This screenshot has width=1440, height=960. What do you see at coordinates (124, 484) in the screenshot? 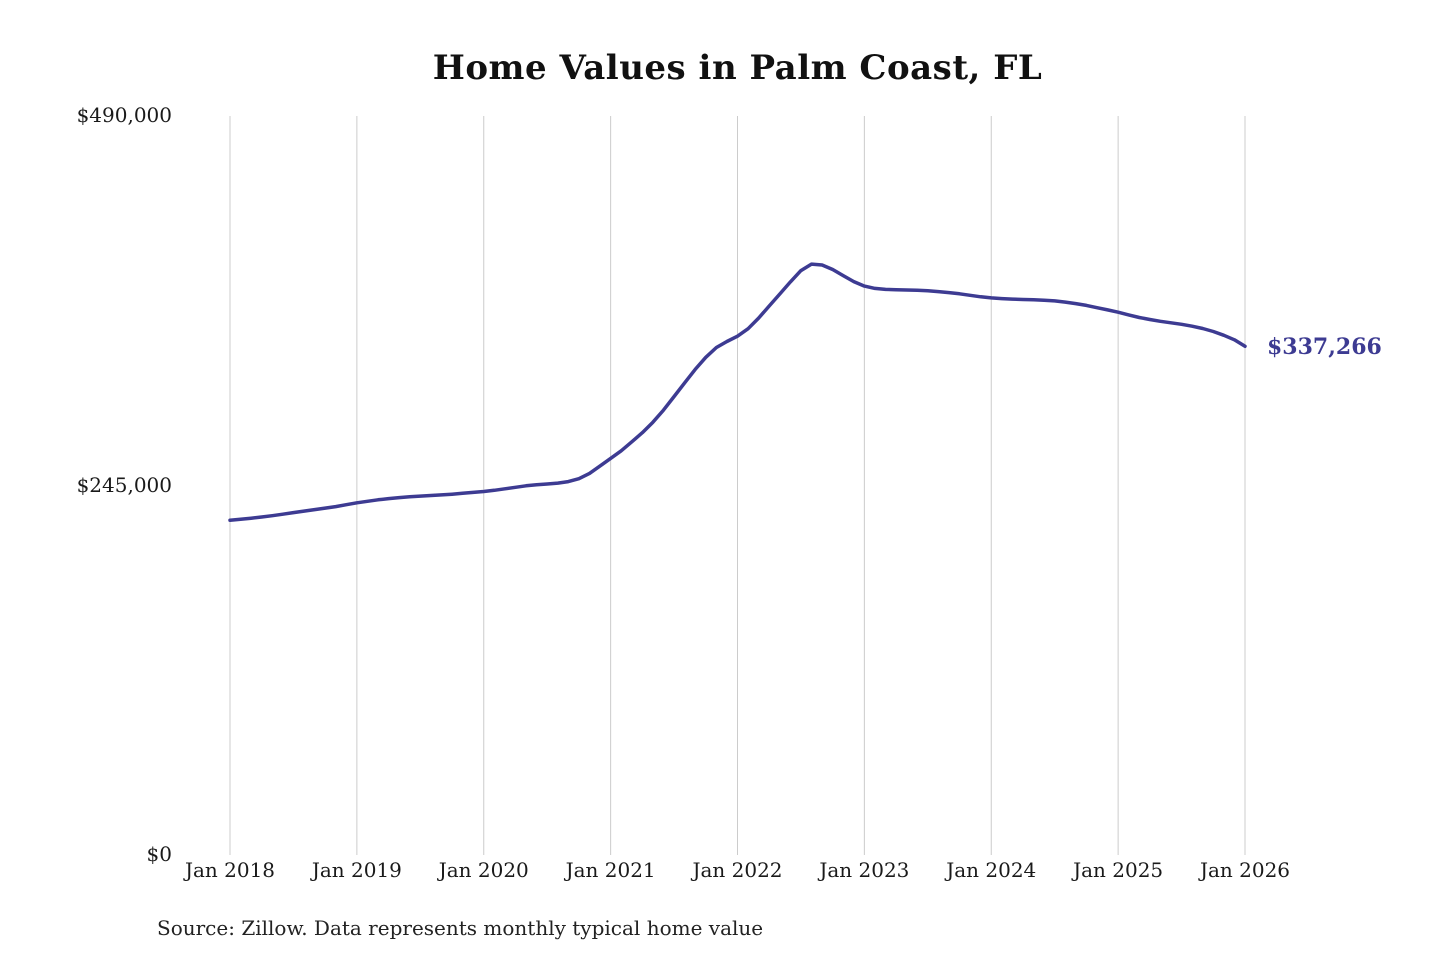
I see `y-tick-label: $245,000` at bounding box center [124, 484].